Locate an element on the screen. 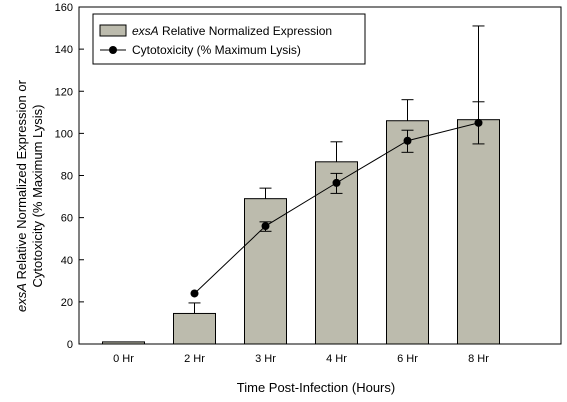 The image size is (567, 402). y-tick-label: 20 is located at coordinates (67, 303).